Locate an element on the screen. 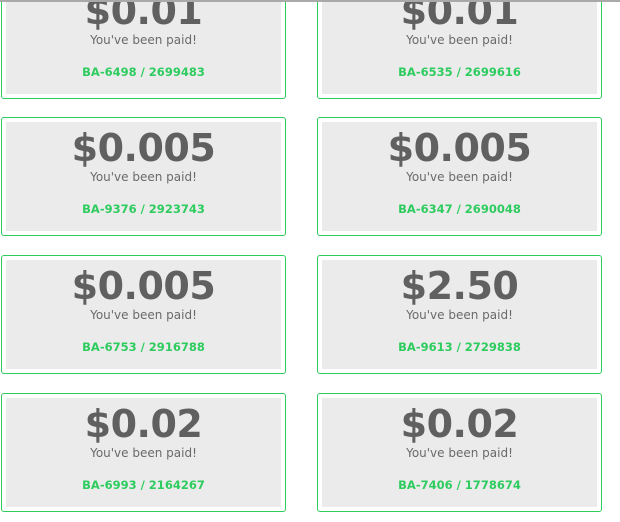 This screenshot has height=522, width=620. payment-card-body: $0.005 You've been paid! BA-9376 / 2923743 is located at coordinates (143, 176).